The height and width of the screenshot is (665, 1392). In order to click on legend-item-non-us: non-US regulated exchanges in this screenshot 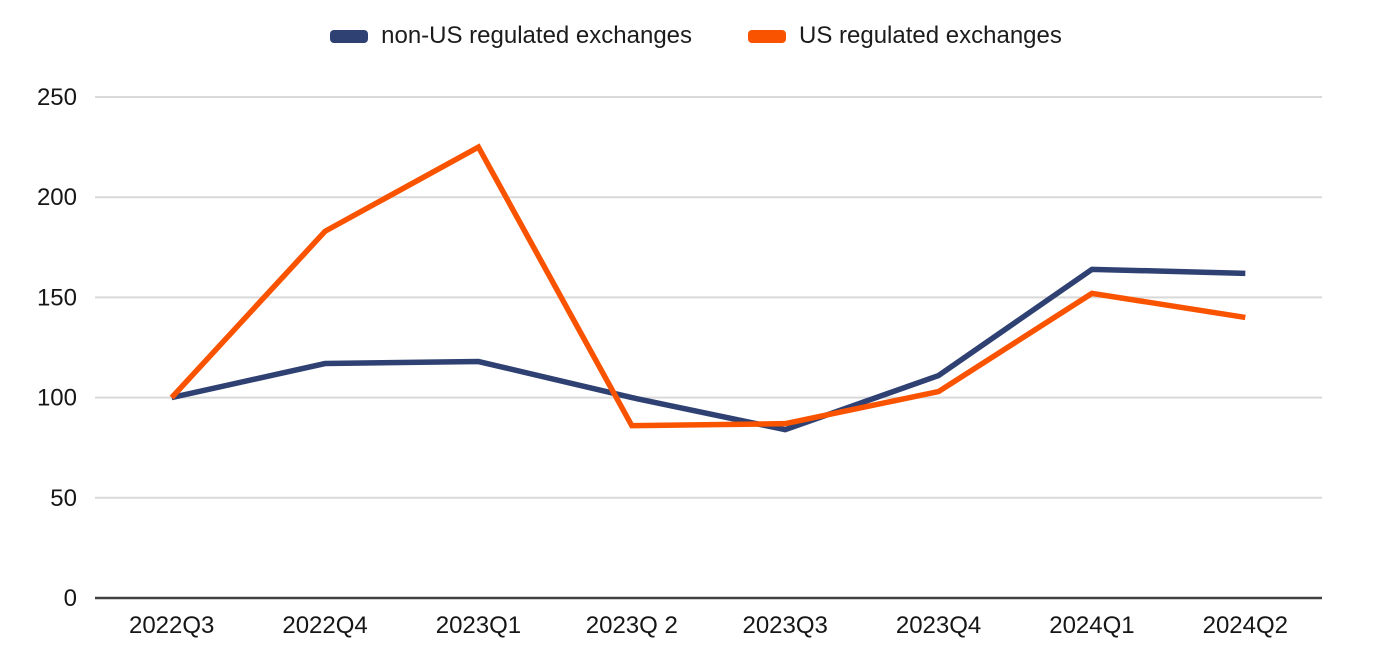, I will do `click(511, 36)`.